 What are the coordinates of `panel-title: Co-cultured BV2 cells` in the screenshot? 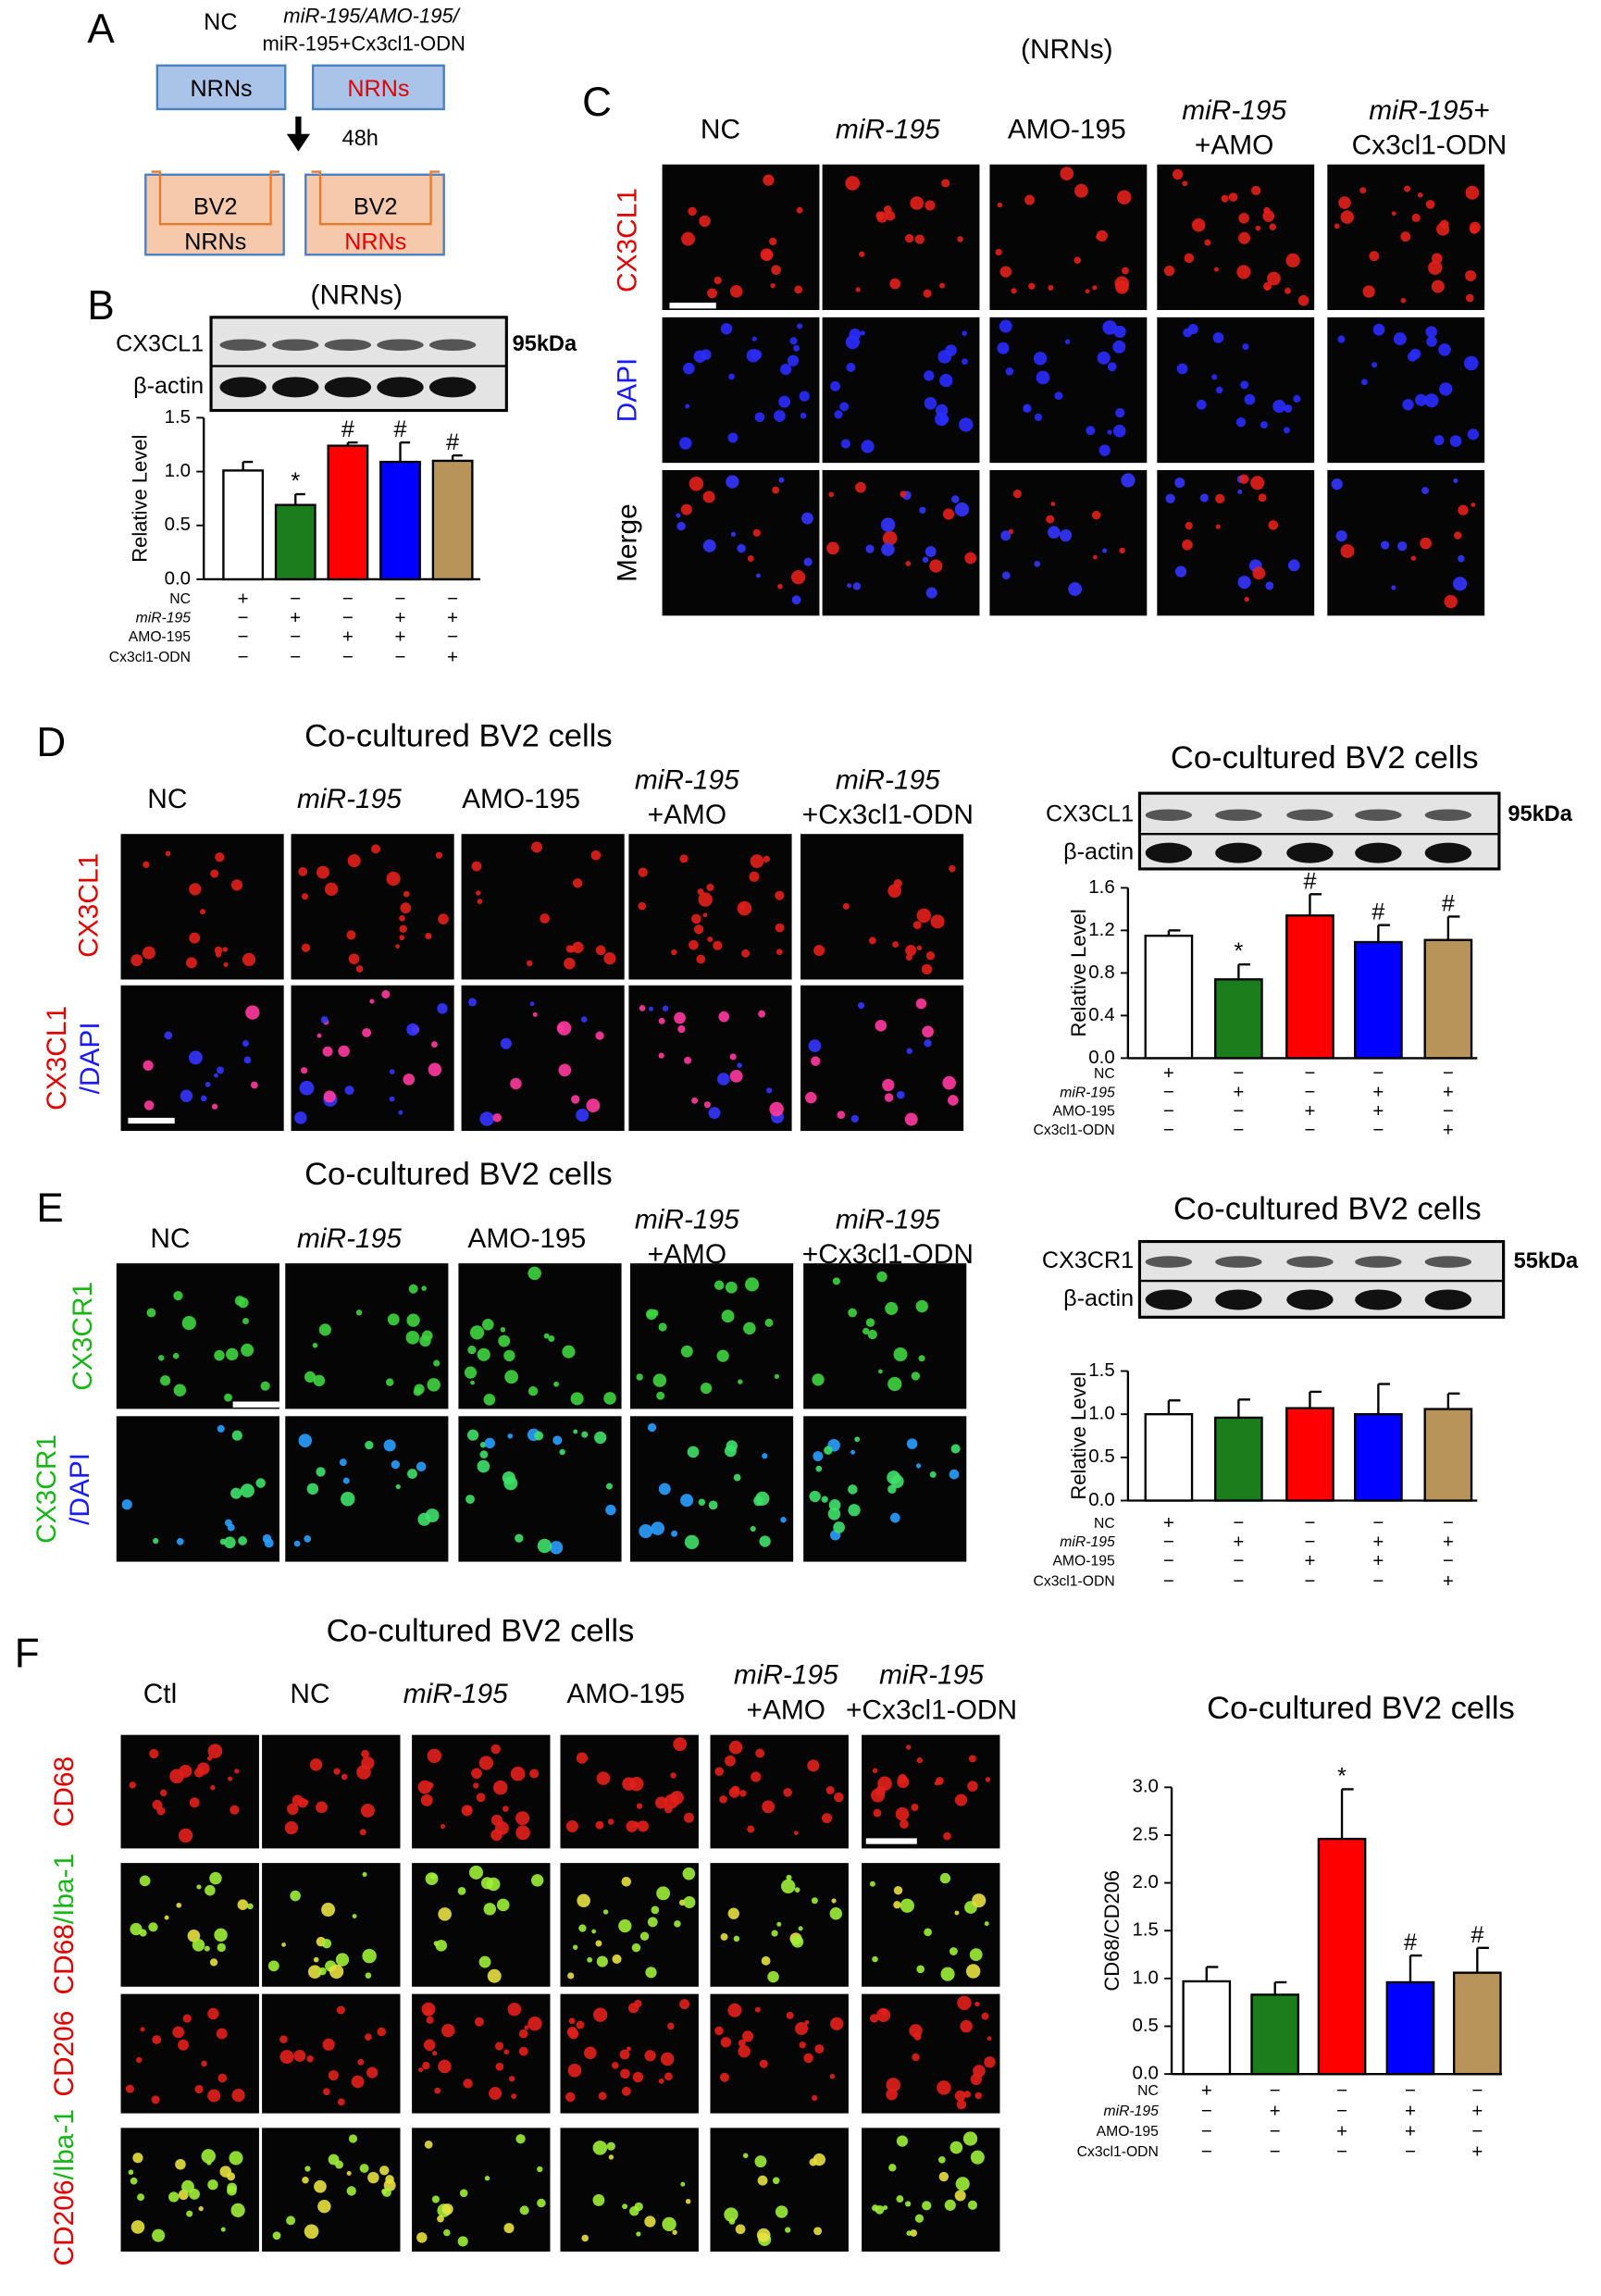 It's located at (481, 1632).